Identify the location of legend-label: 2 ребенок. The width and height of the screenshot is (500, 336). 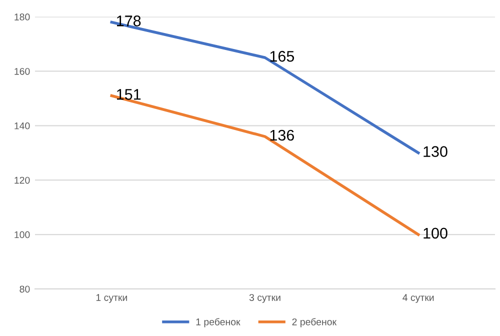
(314, 323).